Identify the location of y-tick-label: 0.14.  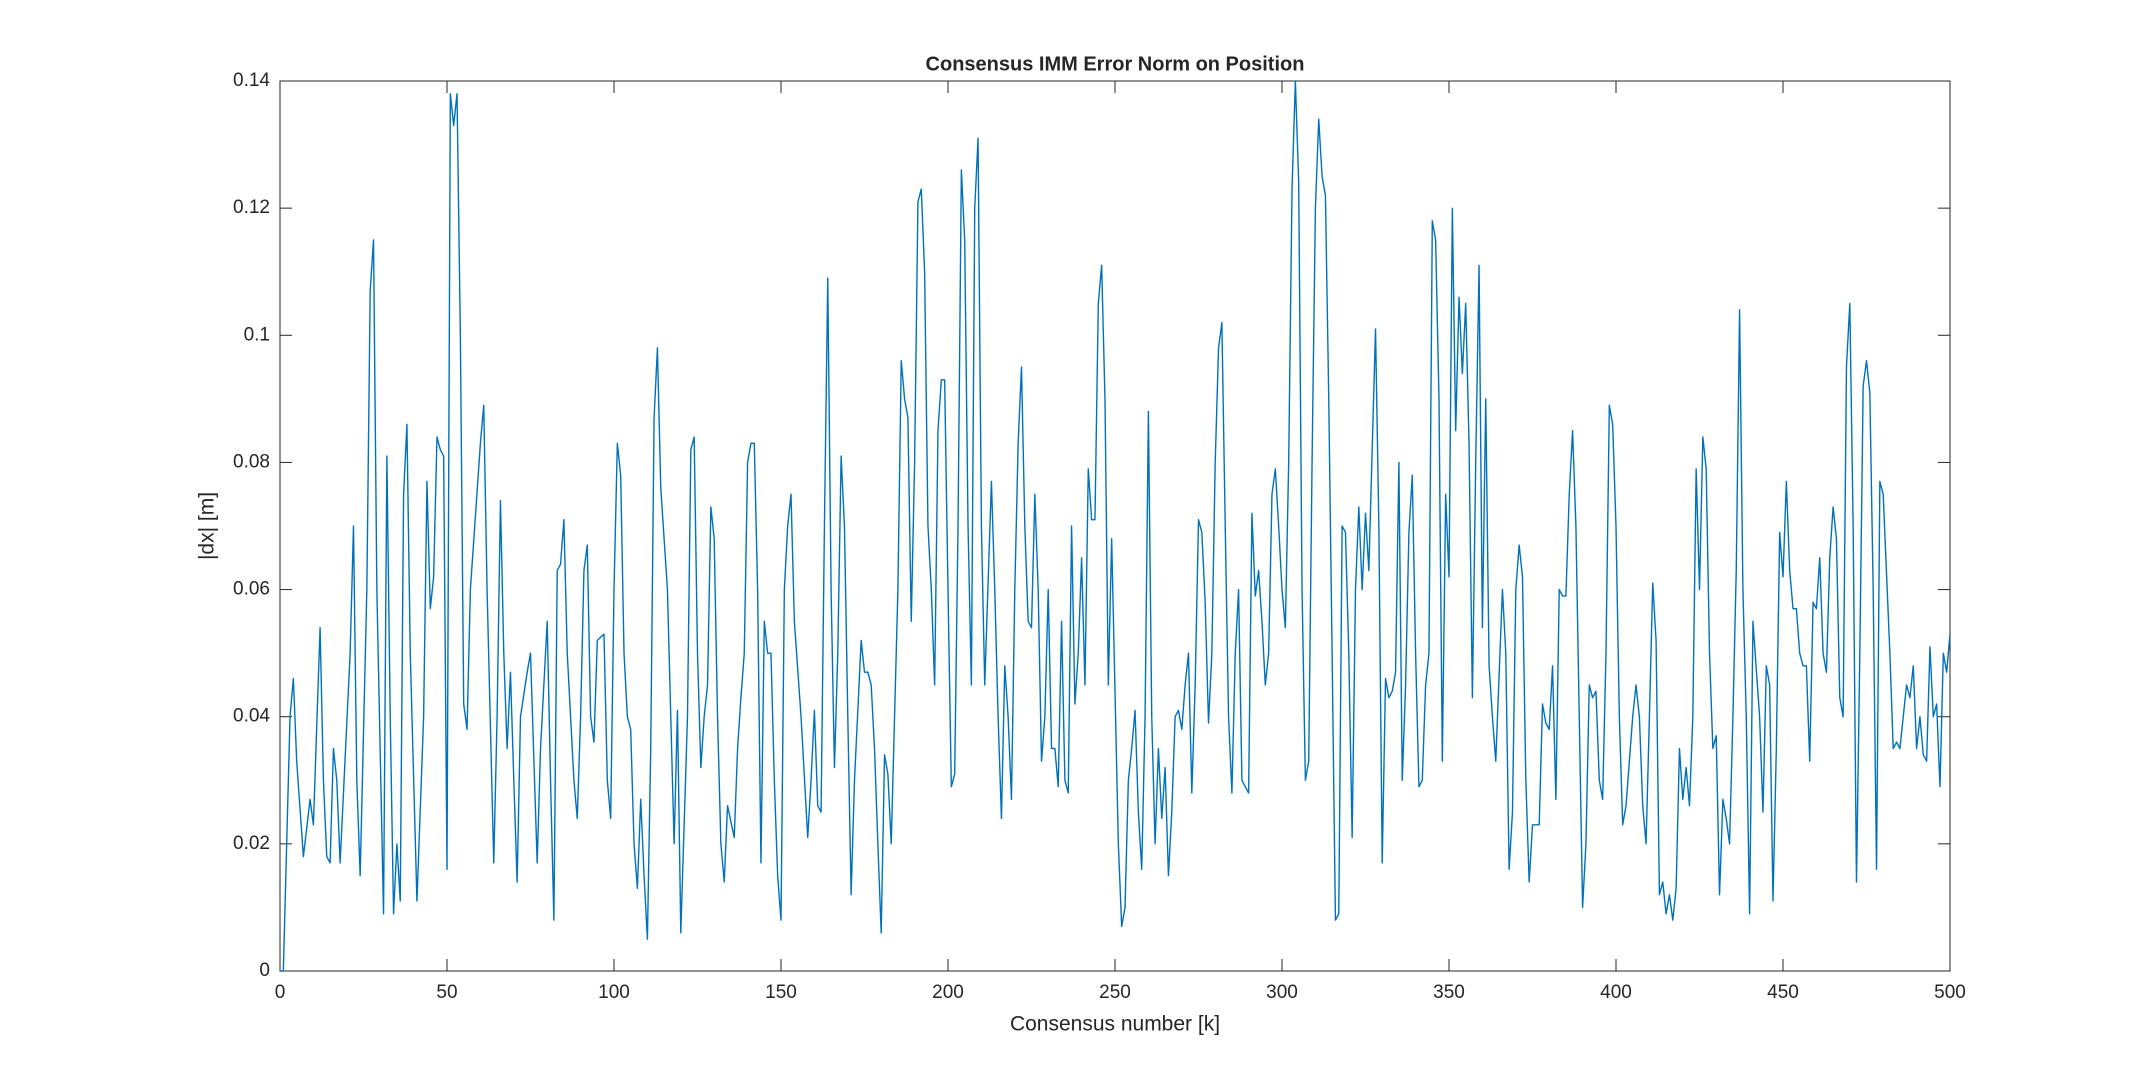
(251, 80).